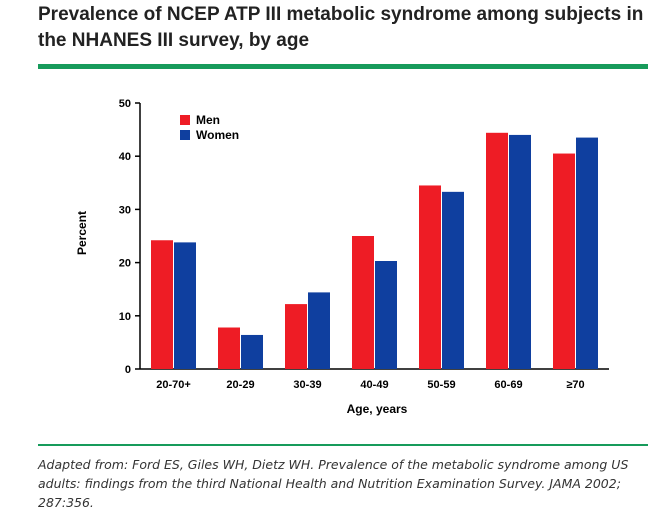 This screenshot has height=519, width=659. I want to click on x-tick-label: ≥70, so click(575, 385).